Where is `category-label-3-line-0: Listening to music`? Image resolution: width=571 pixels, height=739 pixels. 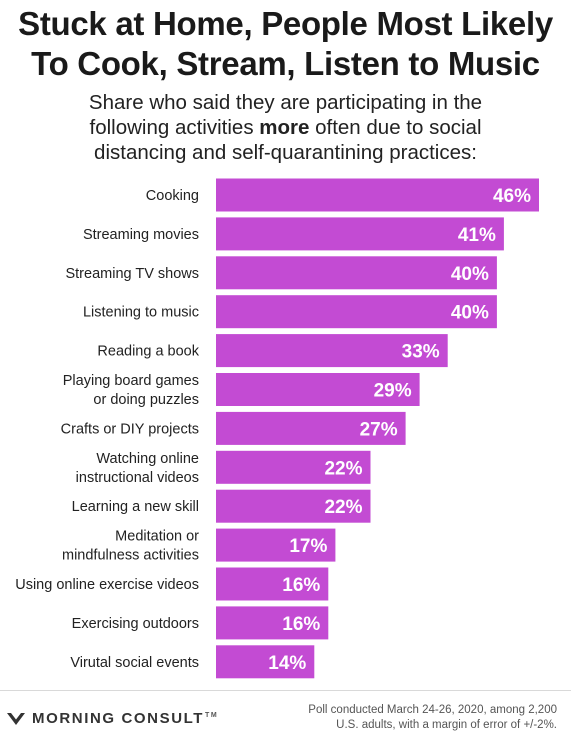
category-label-3-line-0: Listening to music is located at coordinates (141, 313).